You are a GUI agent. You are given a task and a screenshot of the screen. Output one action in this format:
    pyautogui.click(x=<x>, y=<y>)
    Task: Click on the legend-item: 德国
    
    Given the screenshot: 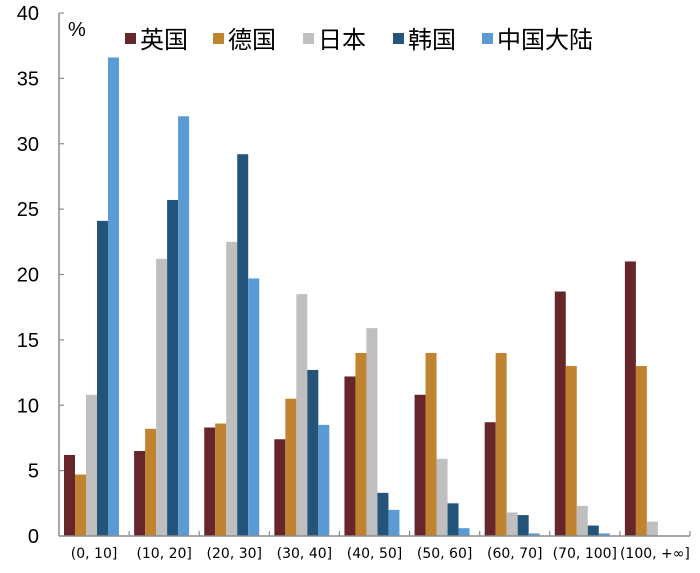 What is the action you would take?
    pyautogui.click(x=244, y=40)
    